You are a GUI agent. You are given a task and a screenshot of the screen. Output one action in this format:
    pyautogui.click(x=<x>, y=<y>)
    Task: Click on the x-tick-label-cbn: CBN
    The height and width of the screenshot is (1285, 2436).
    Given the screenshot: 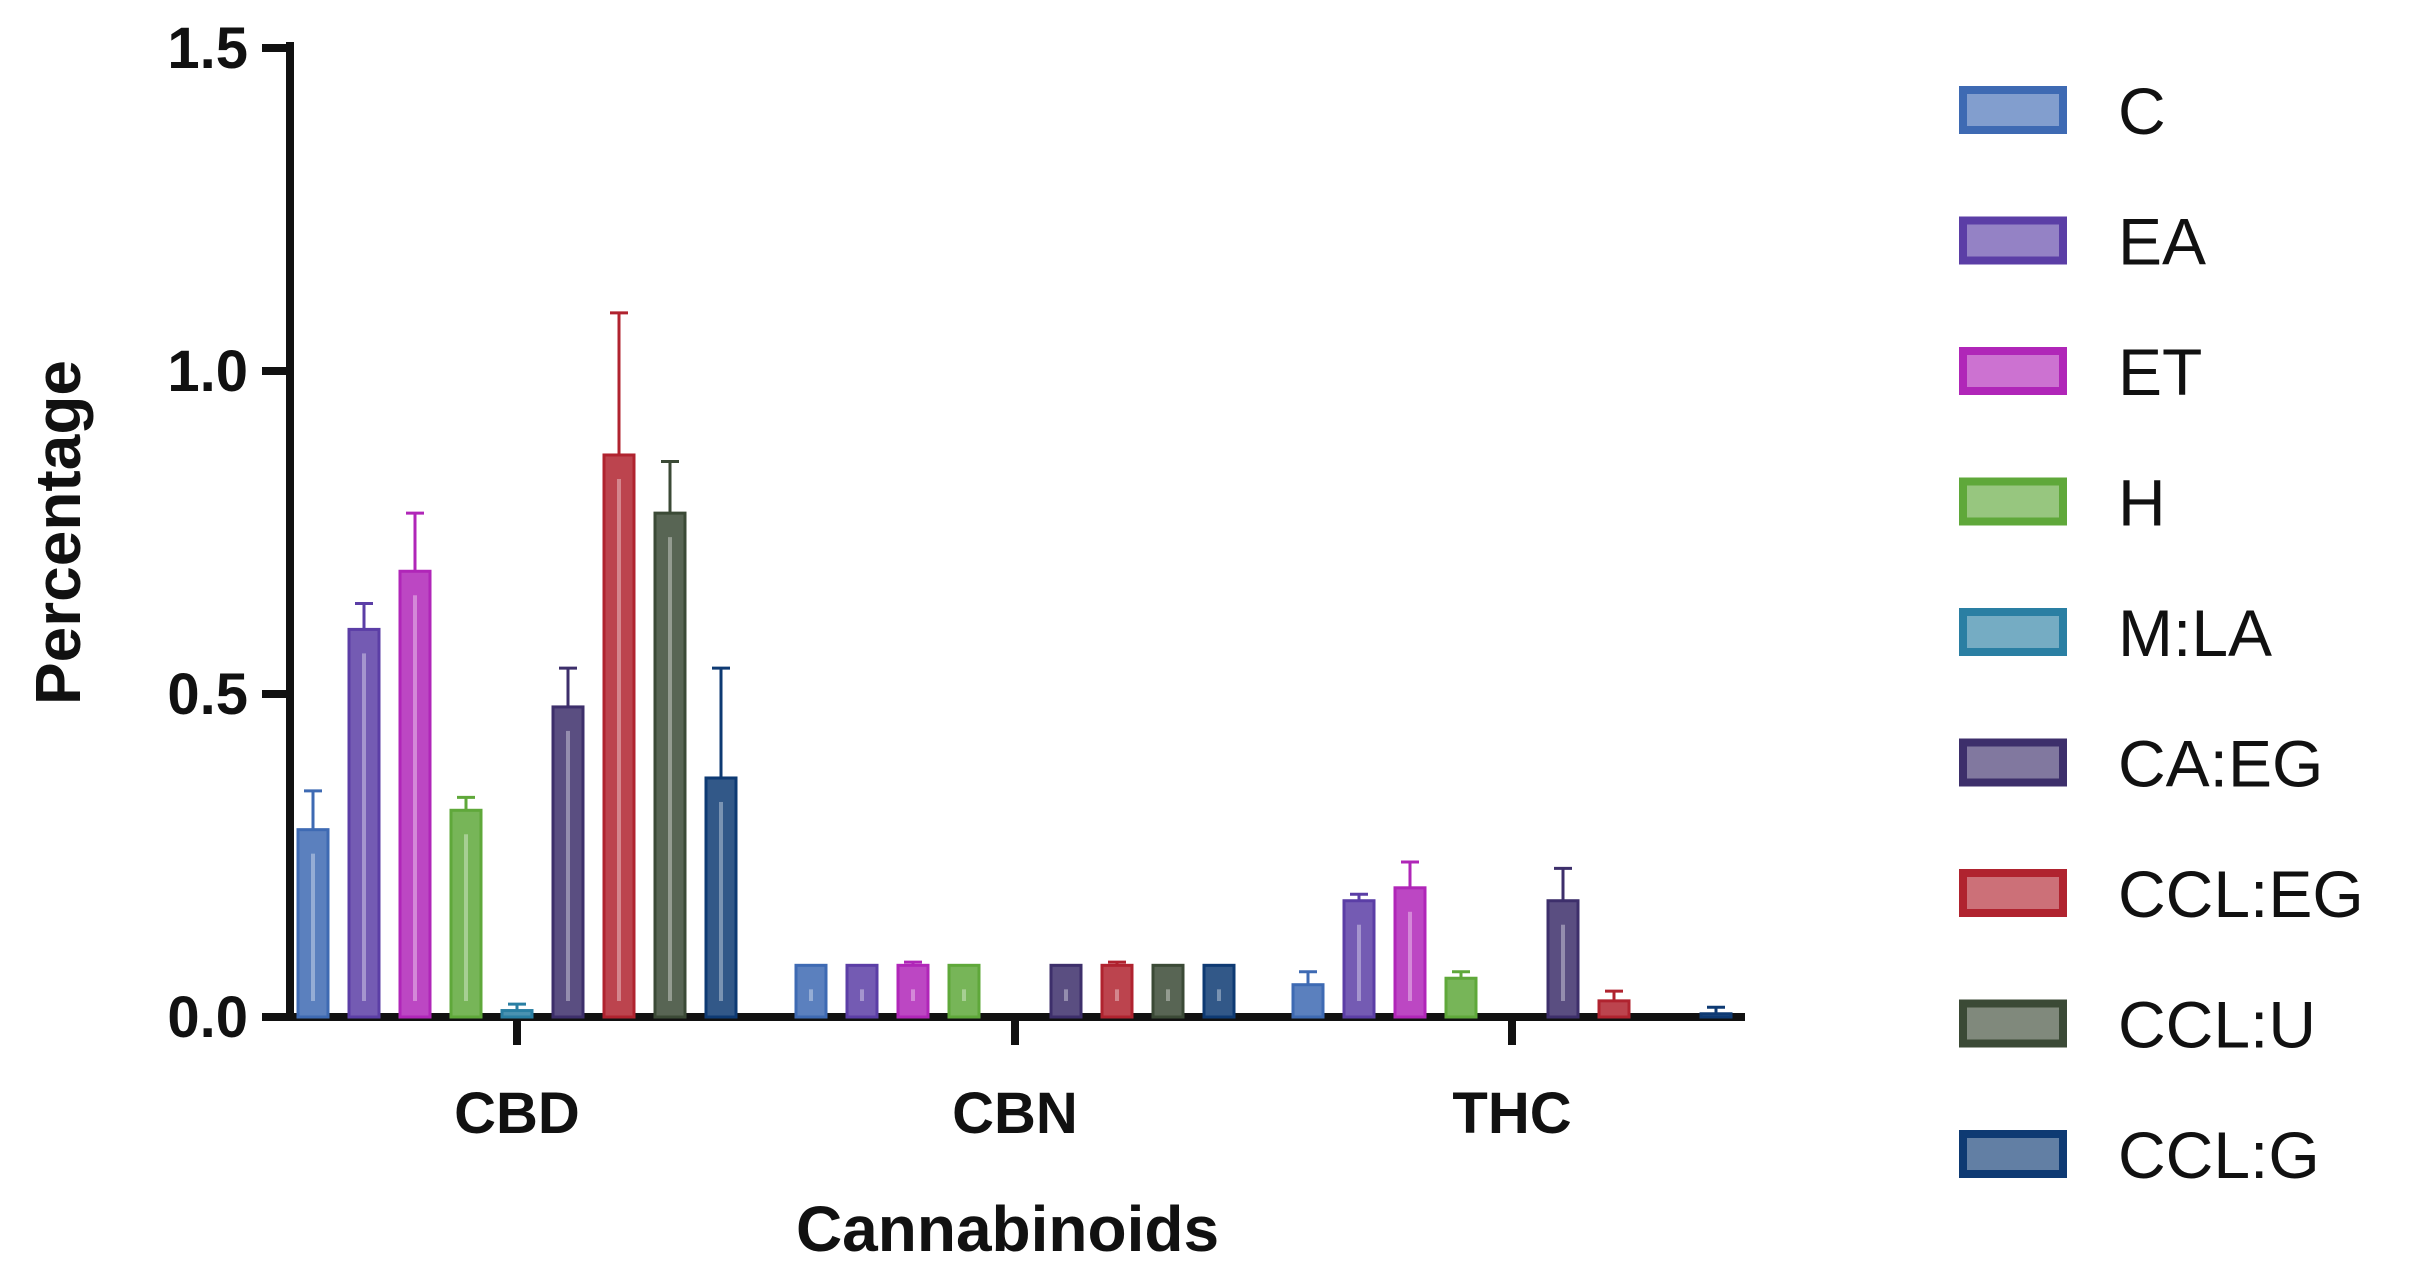 What is the action you would take?
    pyautogui.click(x=1015, y=1113)
    